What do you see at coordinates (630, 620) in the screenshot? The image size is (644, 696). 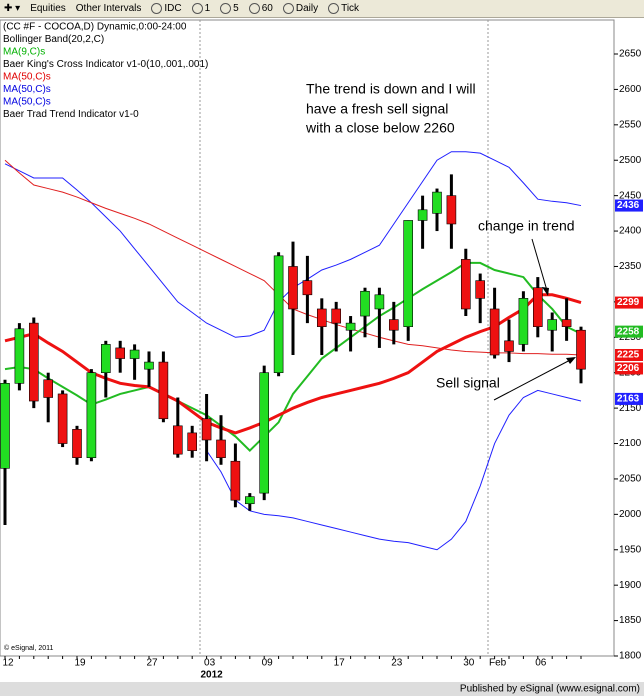 I see `y-tick-label: 1850` at bounding box center [630, 620].